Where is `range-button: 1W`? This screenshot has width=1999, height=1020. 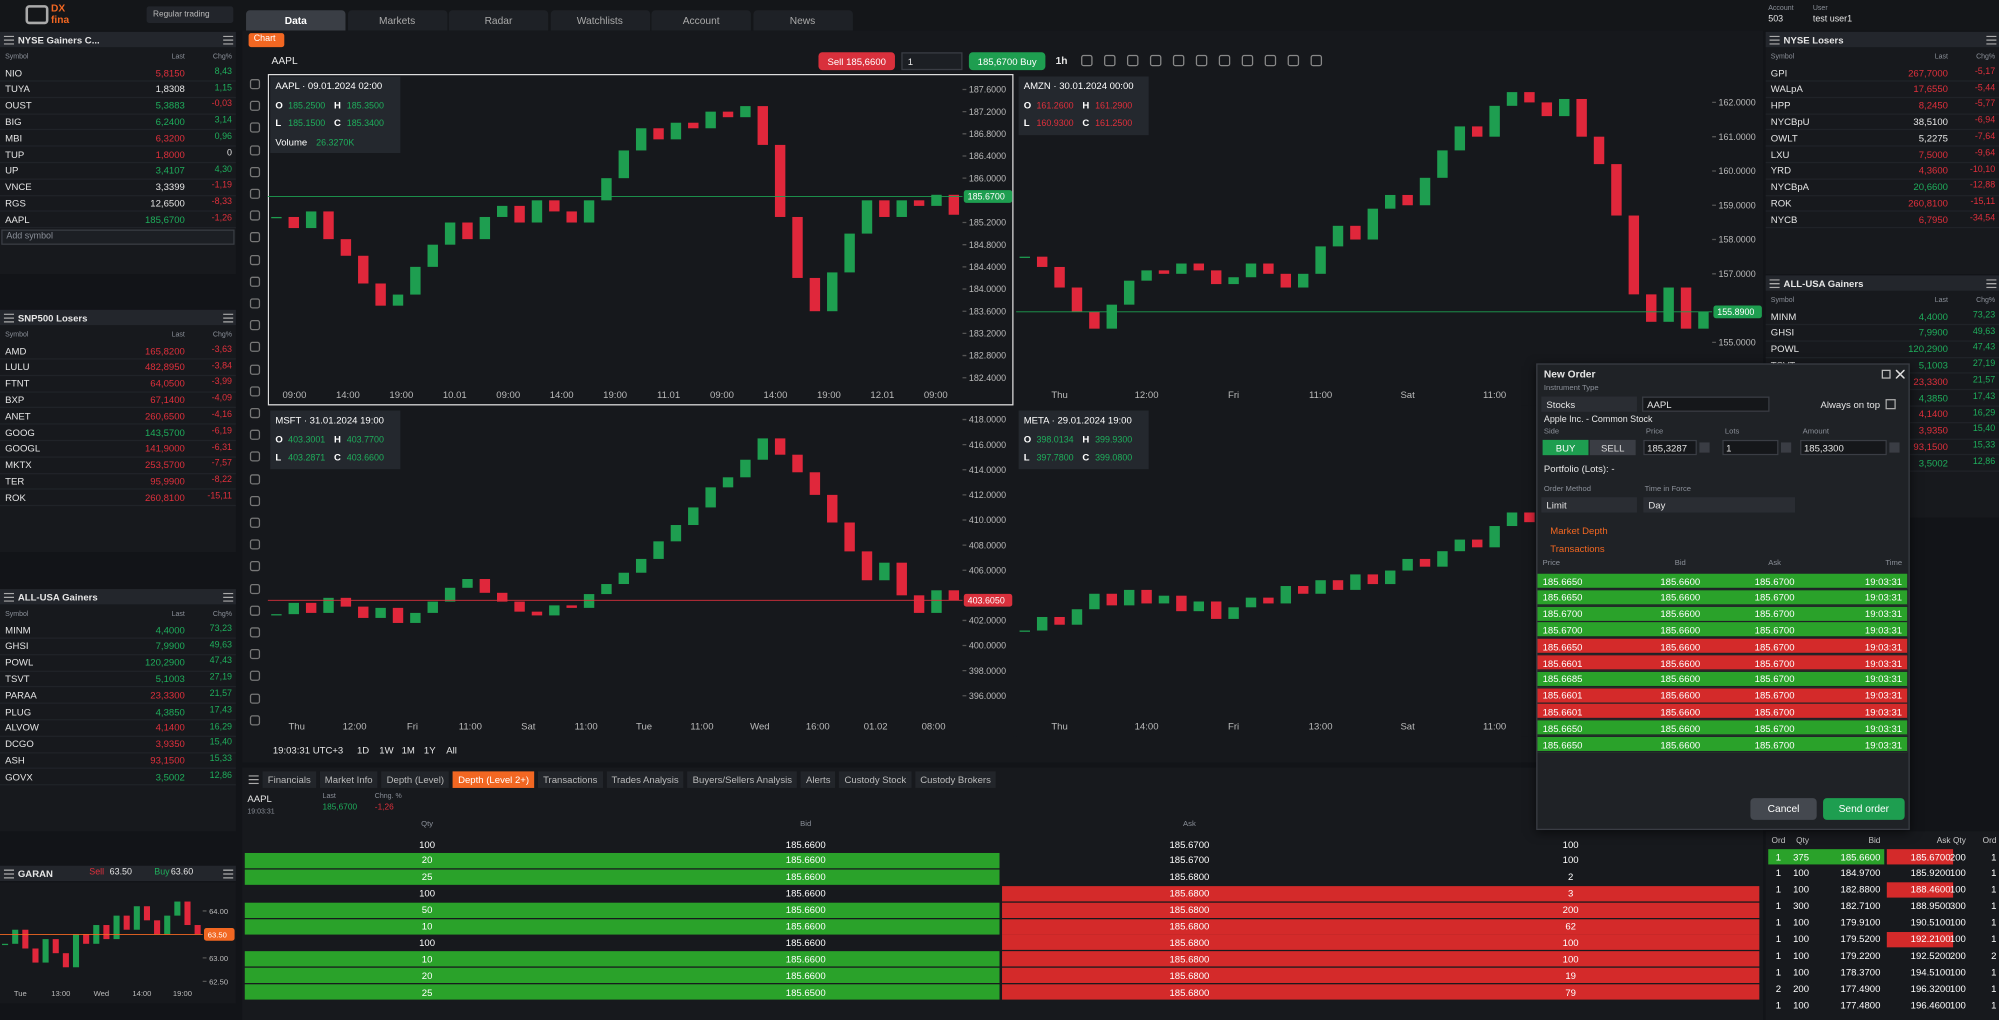
range-button: 1W is located at coordinates (386, 749).